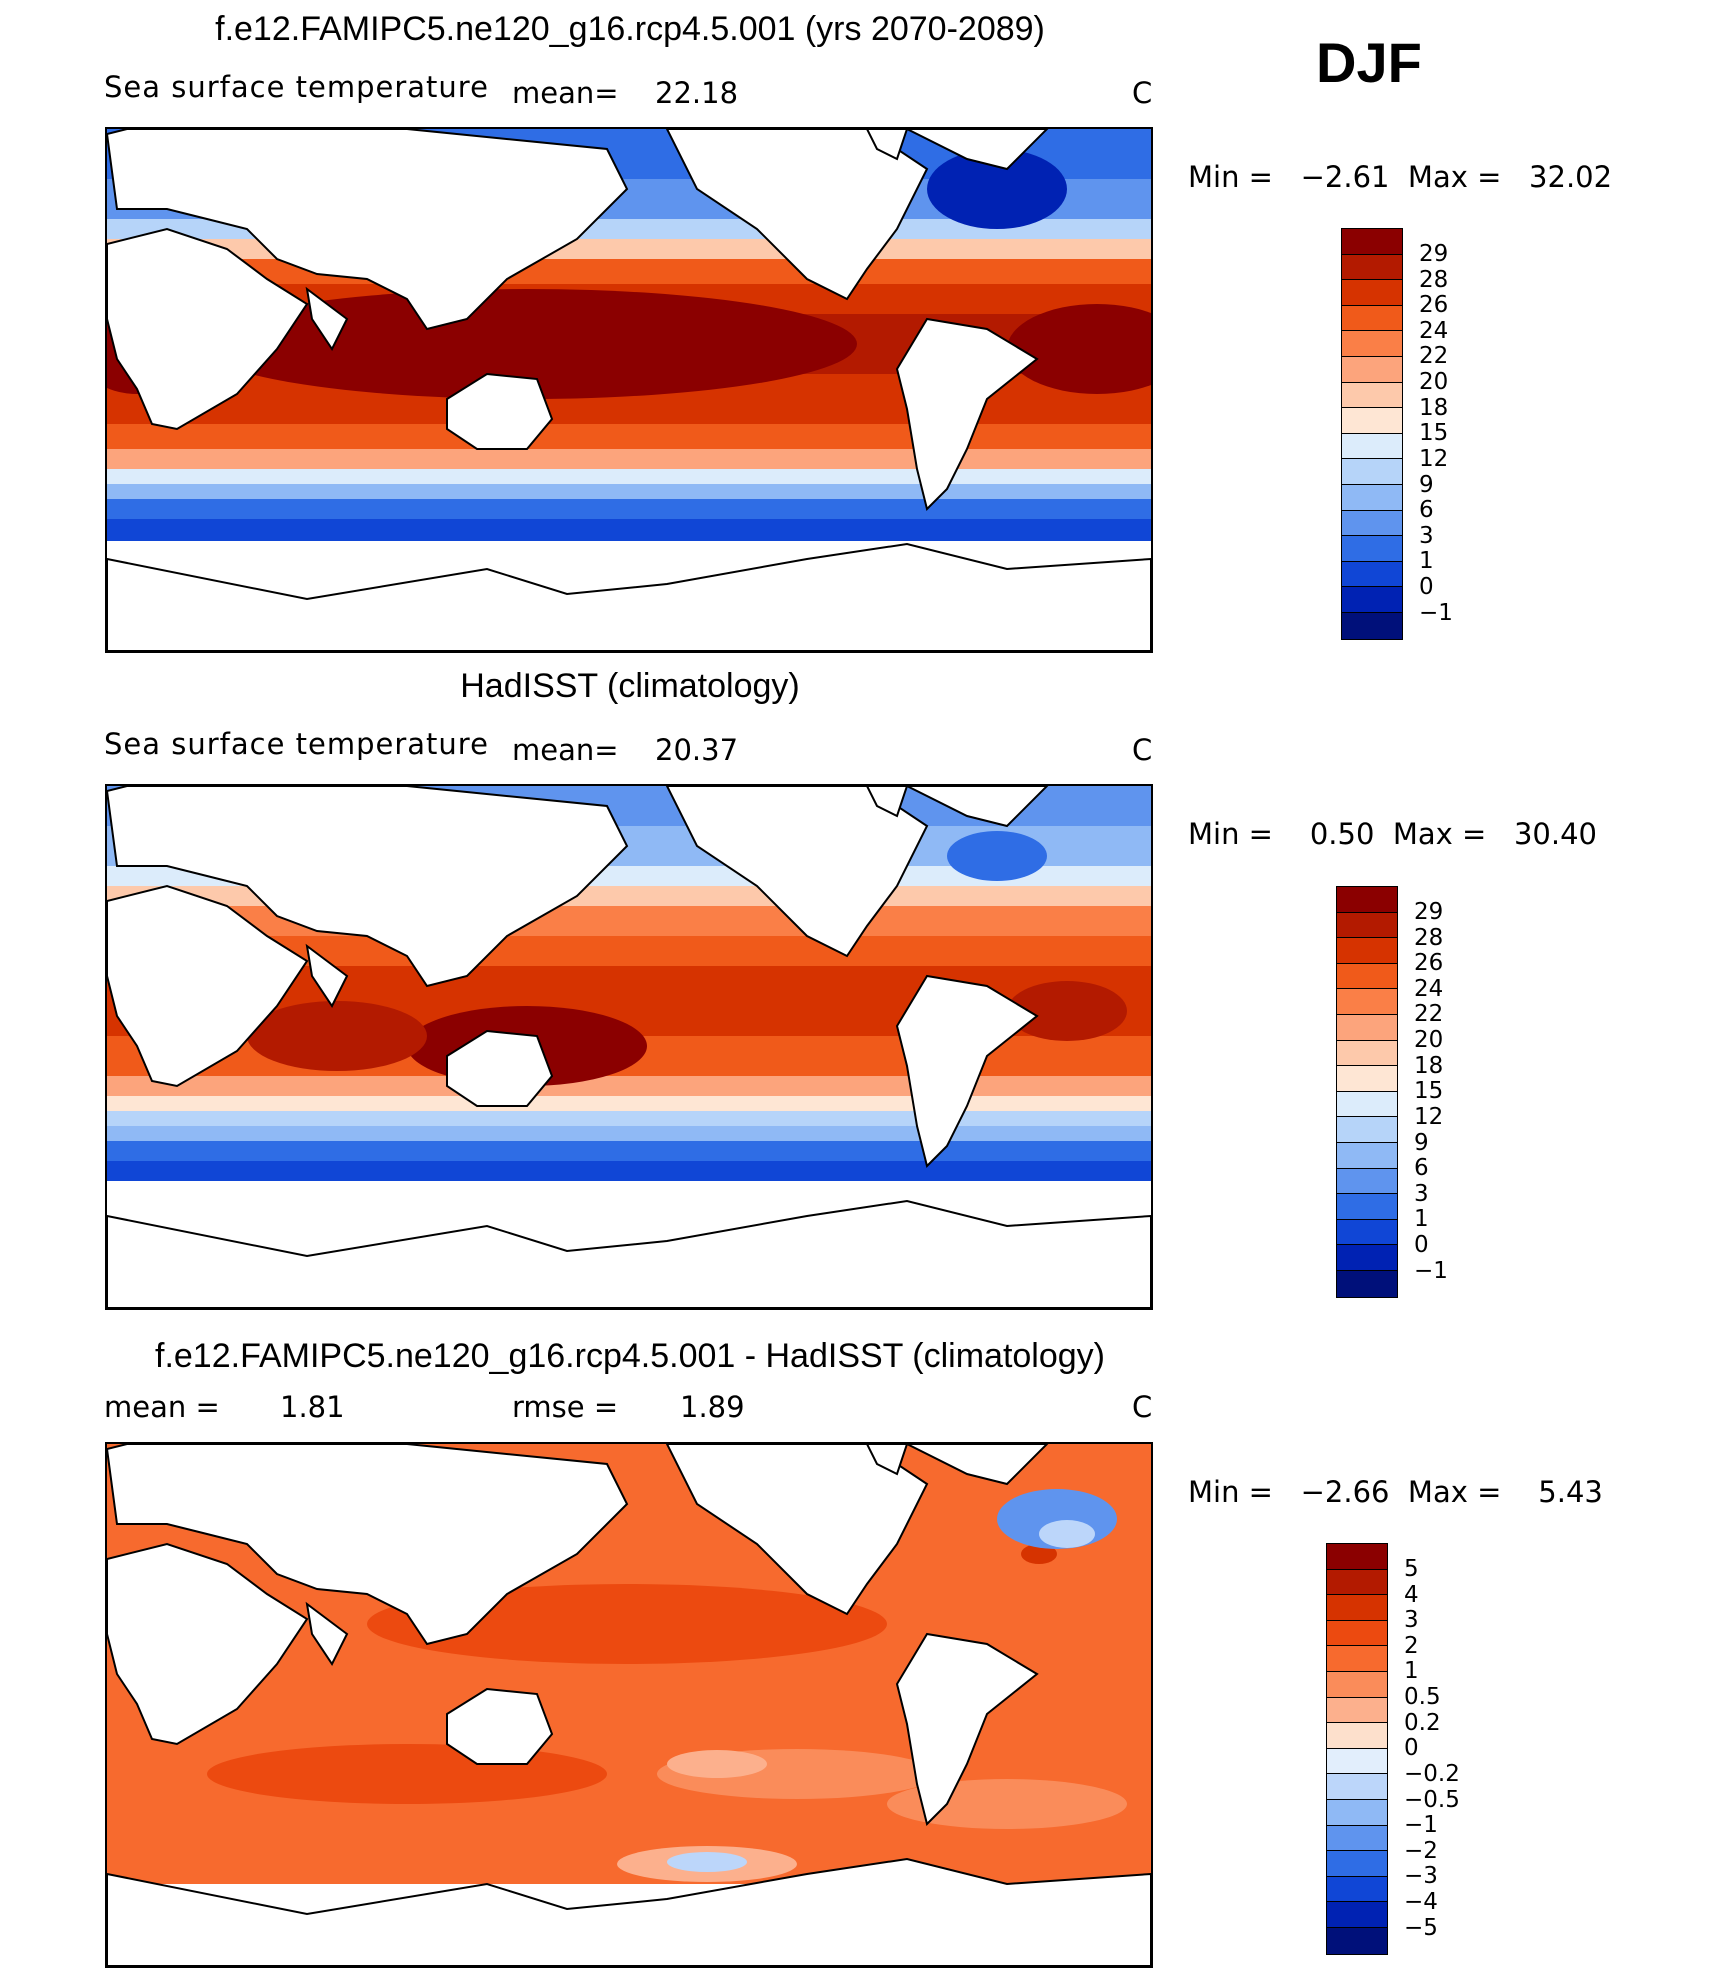  What do you see at coordinates (697, 750) in the screenshot?
I see `panel2-mean-value: 20.37` at bounding box center [697, 750].